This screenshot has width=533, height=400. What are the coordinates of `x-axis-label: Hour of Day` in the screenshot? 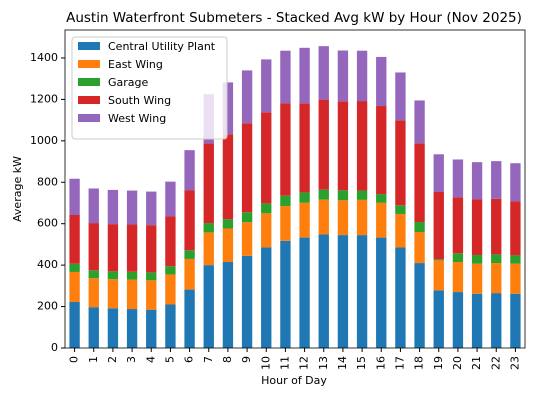 It's located at (294, 380).